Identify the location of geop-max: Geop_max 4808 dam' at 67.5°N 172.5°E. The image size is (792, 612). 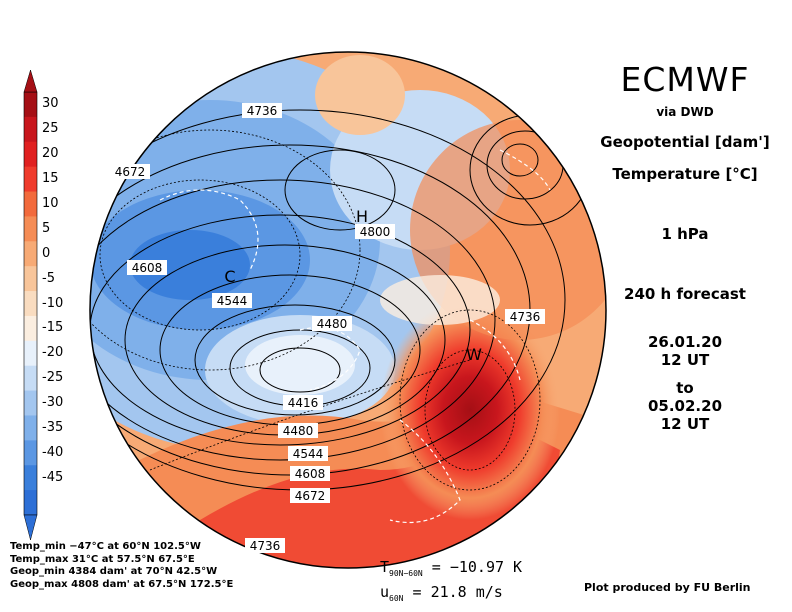
(122, 584).